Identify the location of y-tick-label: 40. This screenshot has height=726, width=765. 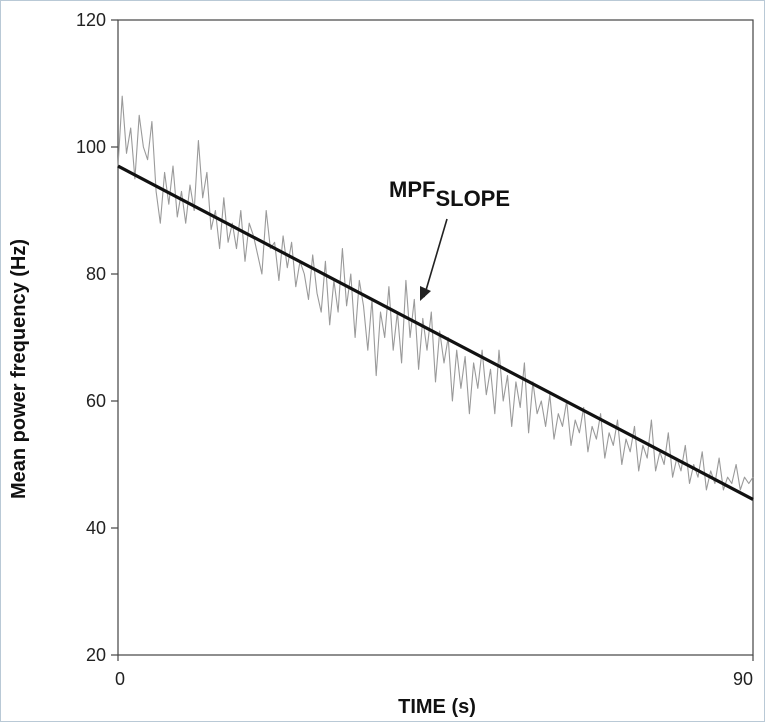
(96, 528).